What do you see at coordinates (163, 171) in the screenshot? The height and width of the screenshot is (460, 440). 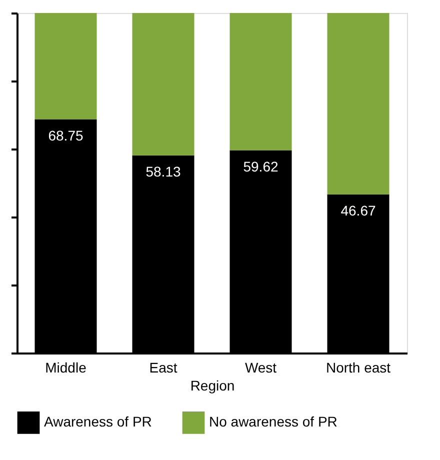 I see `data-label: 58.13` at bounding box center [163, 171].